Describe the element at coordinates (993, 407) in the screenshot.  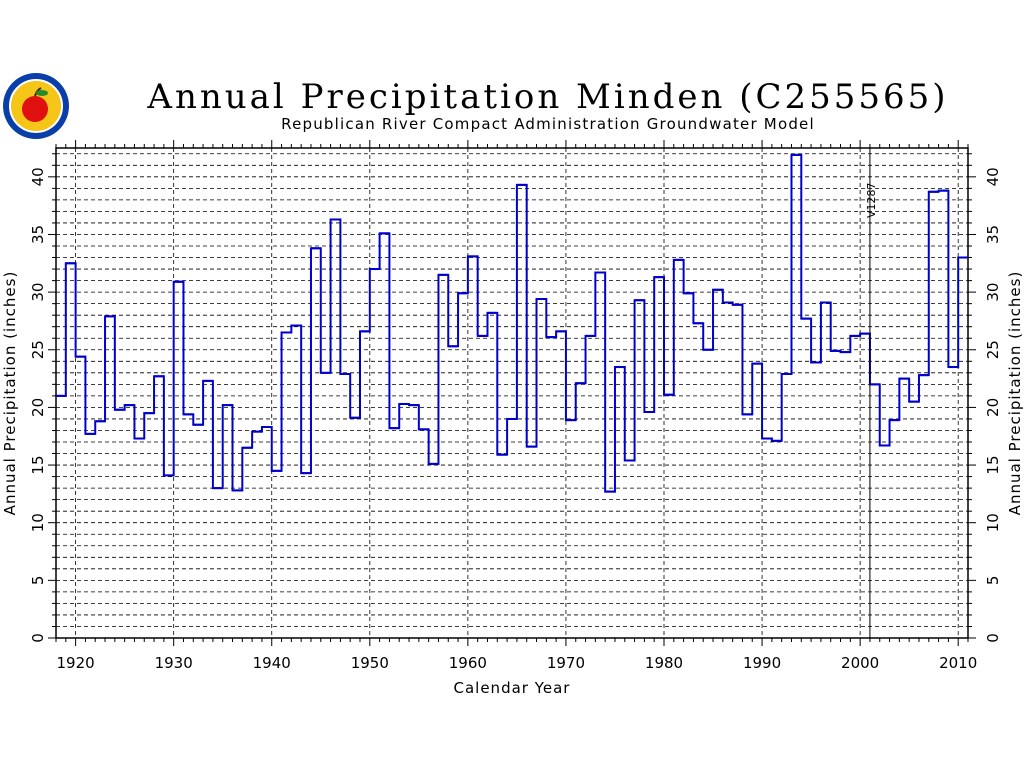
I see `y-tick-label-right: 20` at that location.